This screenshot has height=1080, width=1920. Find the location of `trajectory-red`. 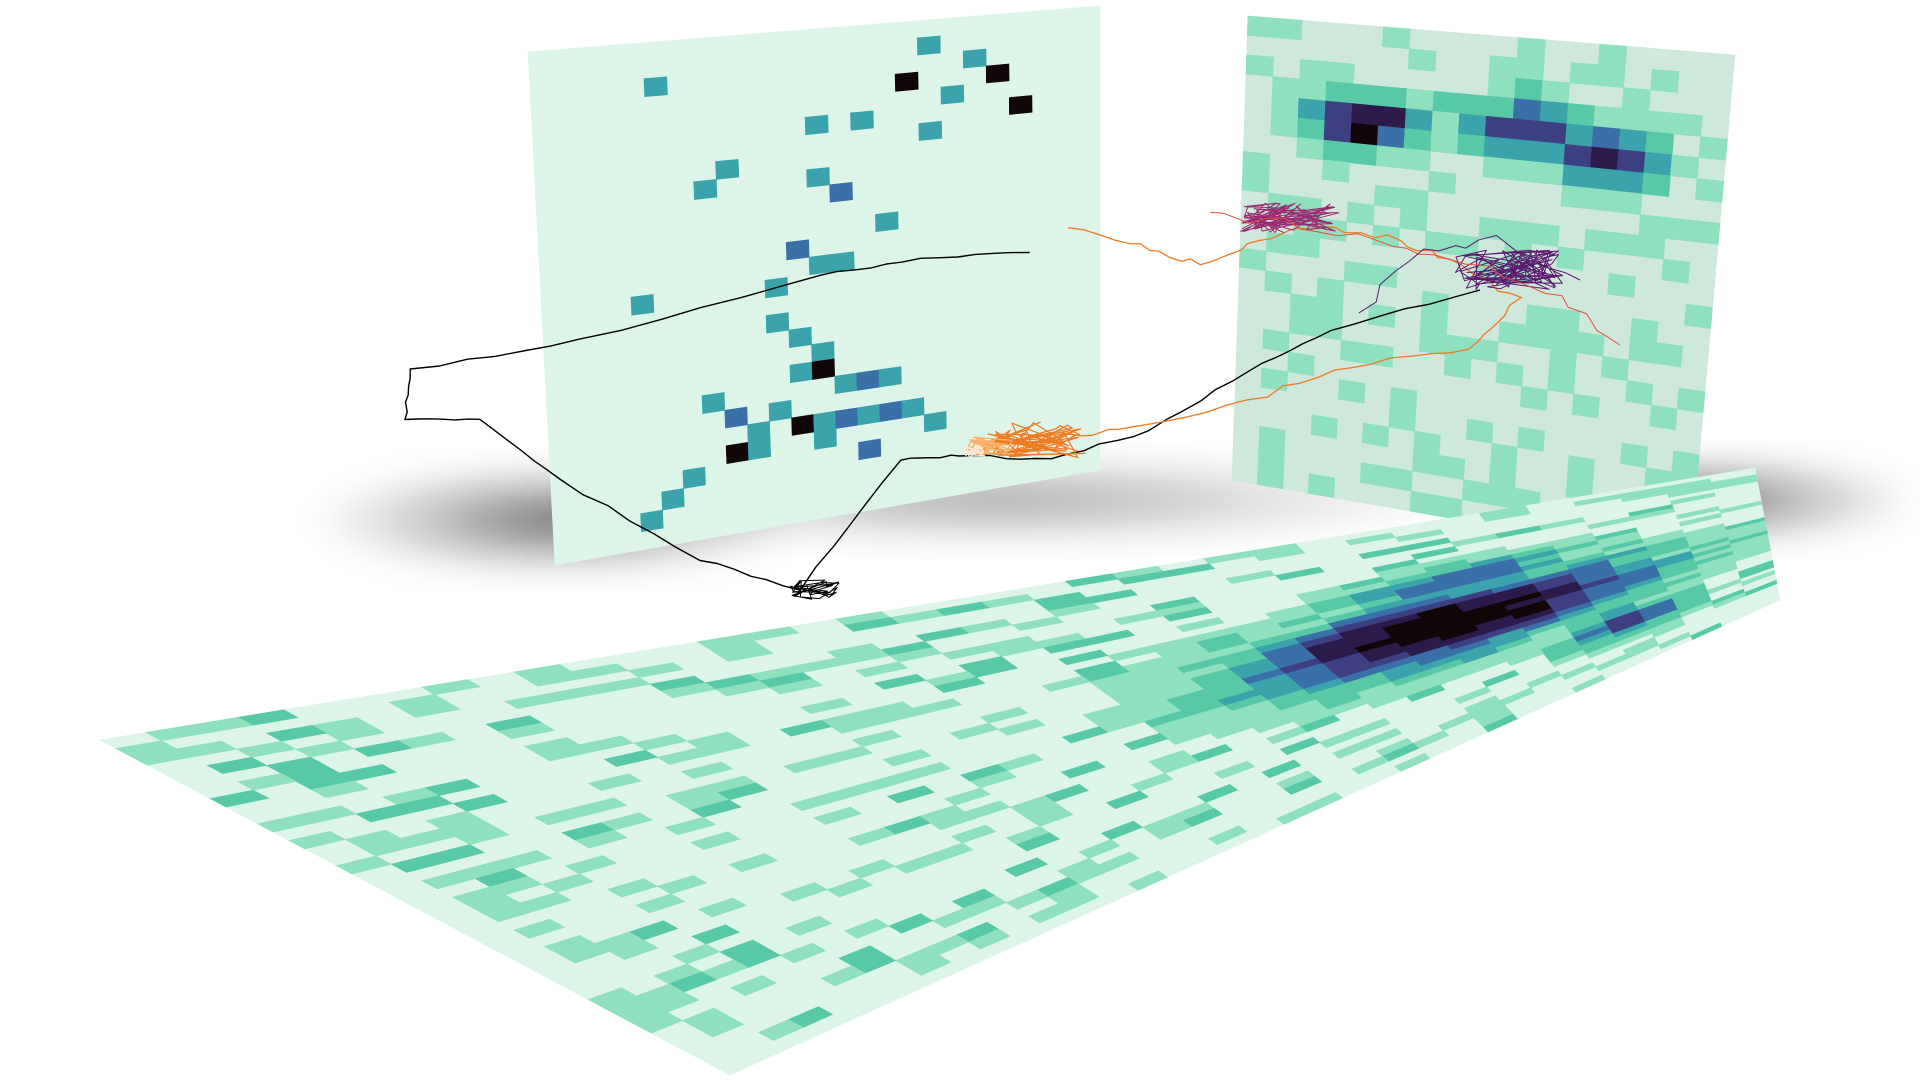

trajectory-red is located at coordinates (1415, 278).